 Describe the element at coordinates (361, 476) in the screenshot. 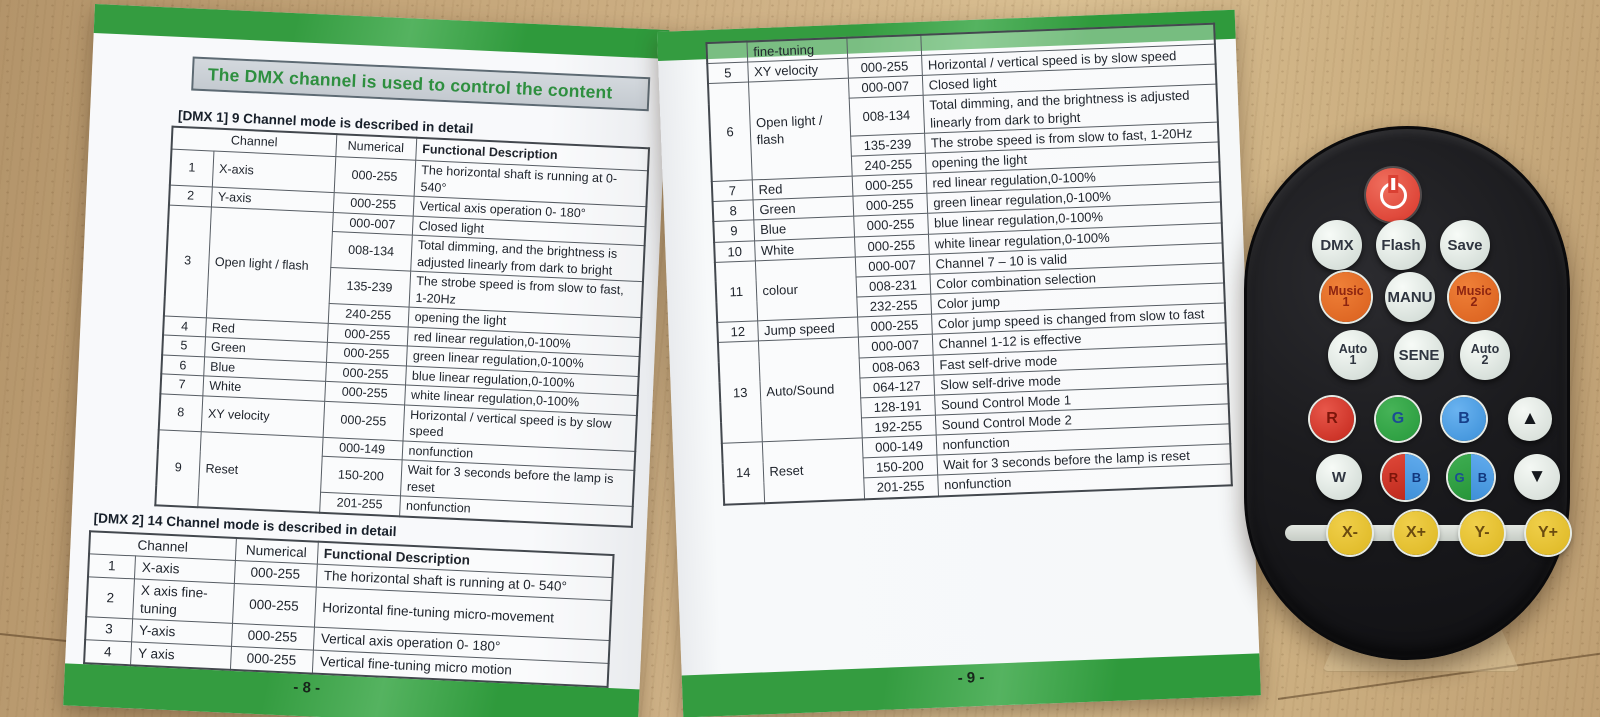

I see `numerical-cell: 150-200` at that location.